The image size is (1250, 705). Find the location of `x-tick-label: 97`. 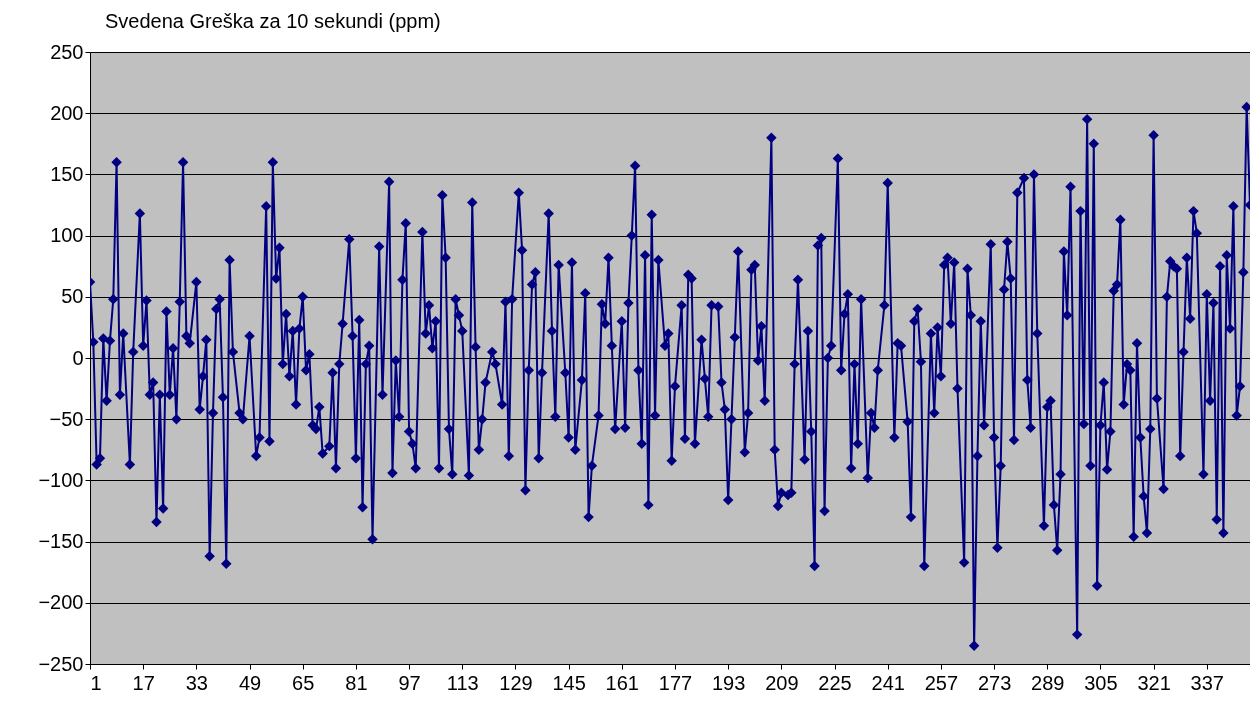

x-tick-label: 97 is located at coordinates (409, 682).